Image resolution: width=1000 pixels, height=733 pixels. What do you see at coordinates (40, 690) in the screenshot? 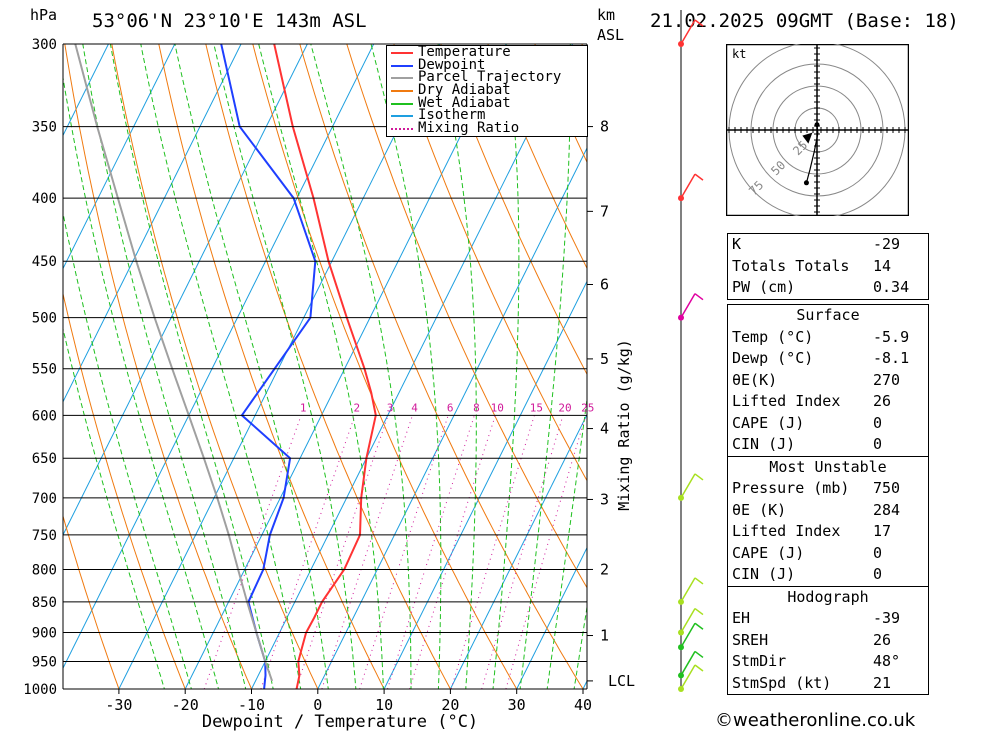
I see `pressure-tick-label: 1000` at bounding box center [40, 690].